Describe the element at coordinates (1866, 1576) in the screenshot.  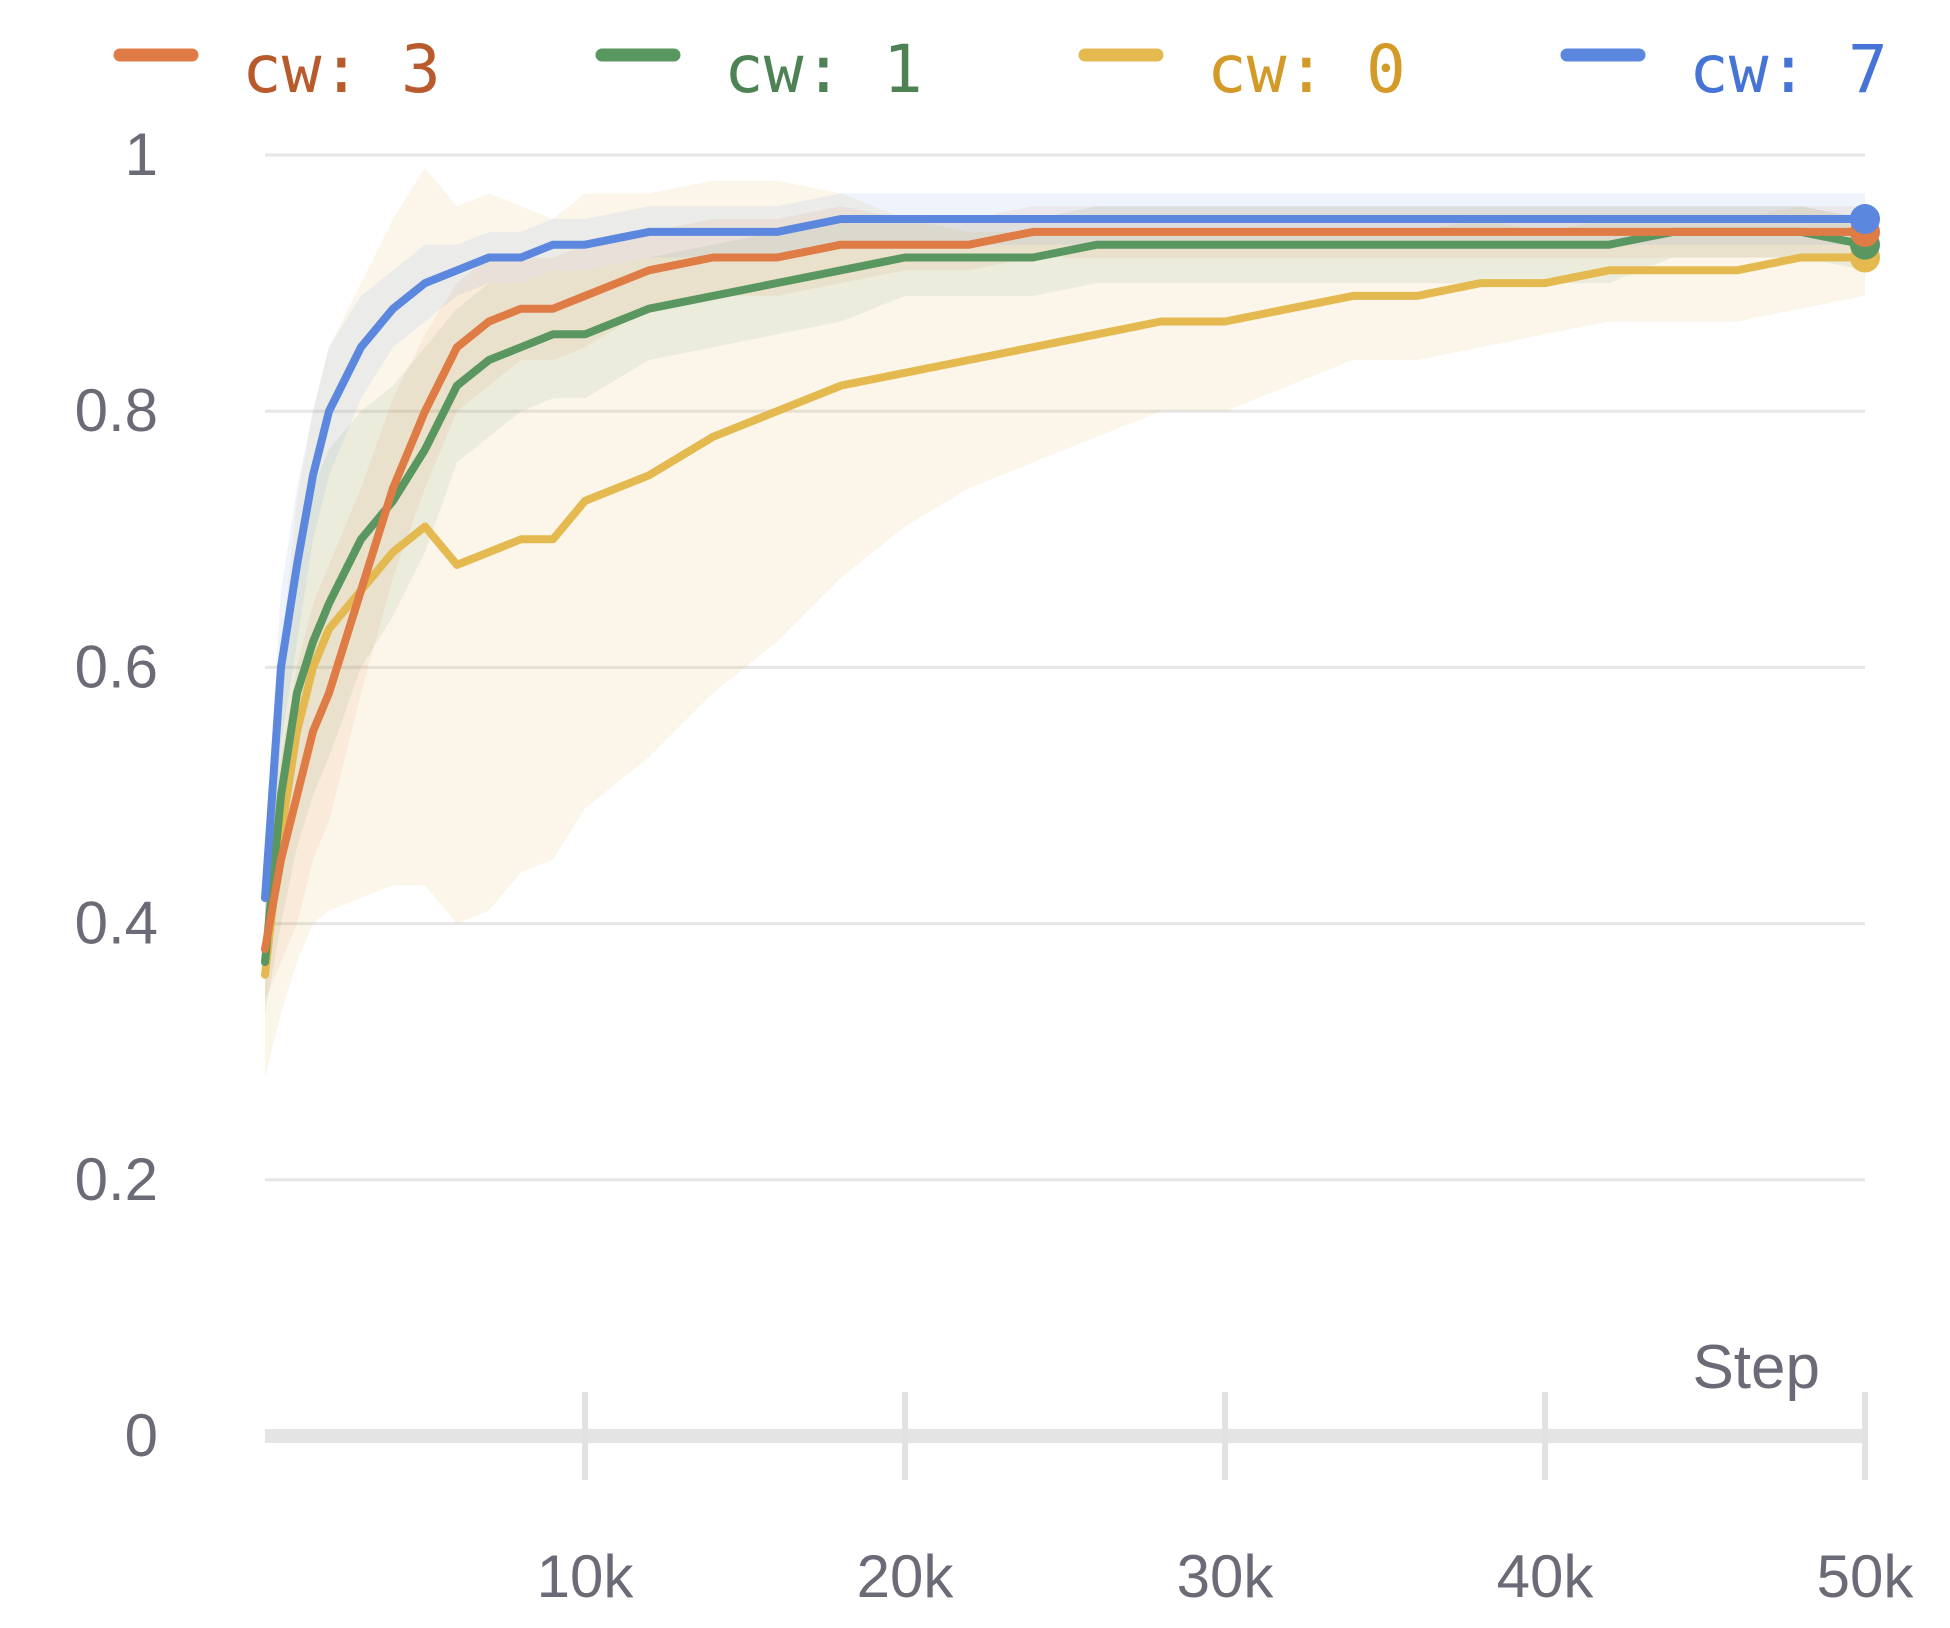
I see `x-tick-label: 50k` at that location.